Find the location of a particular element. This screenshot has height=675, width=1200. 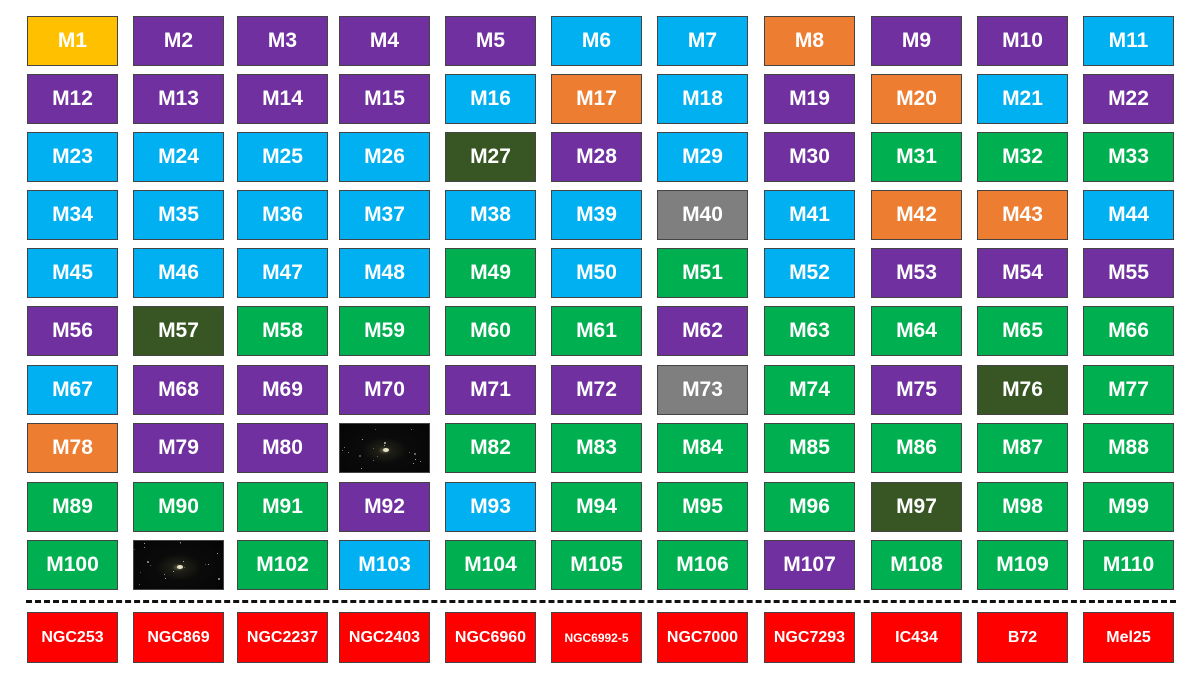

messier-tile: M104 is located at coordinates (490, 565).